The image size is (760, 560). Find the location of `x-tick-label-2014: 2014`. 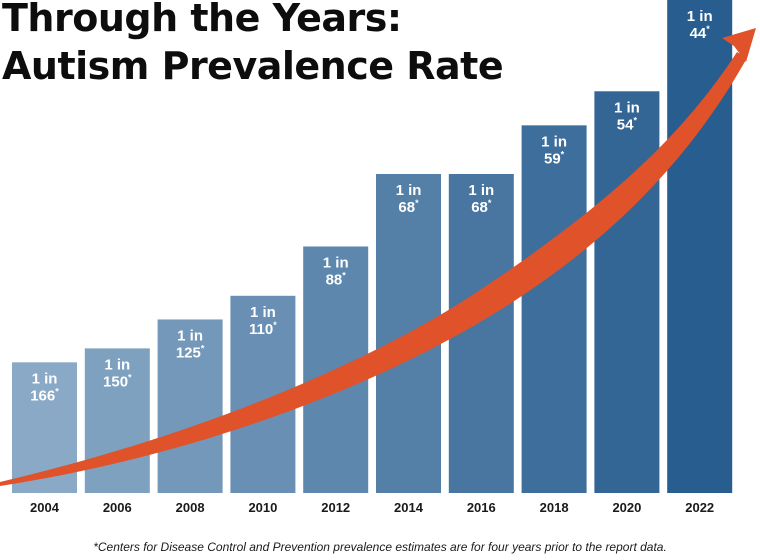

x-tick-label-2014: 2014 is located at coordinates (409, 507).